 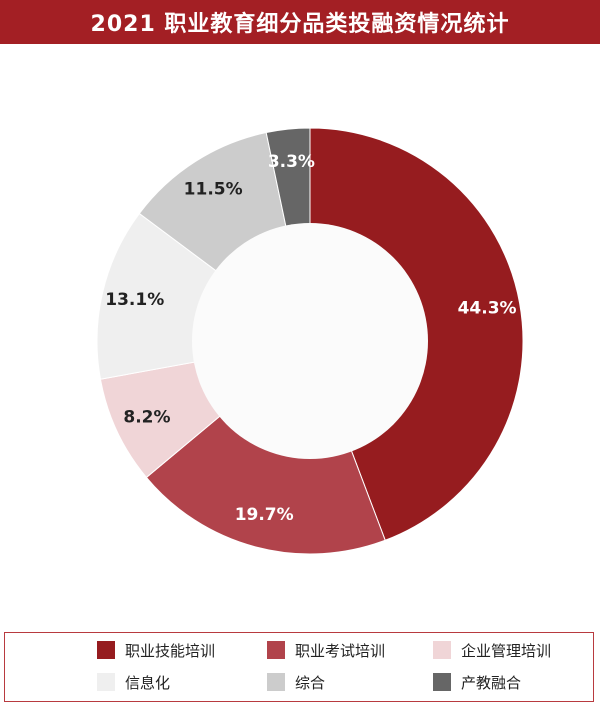 I want to click on legend-item: 综合, so click(x=296, y=682).